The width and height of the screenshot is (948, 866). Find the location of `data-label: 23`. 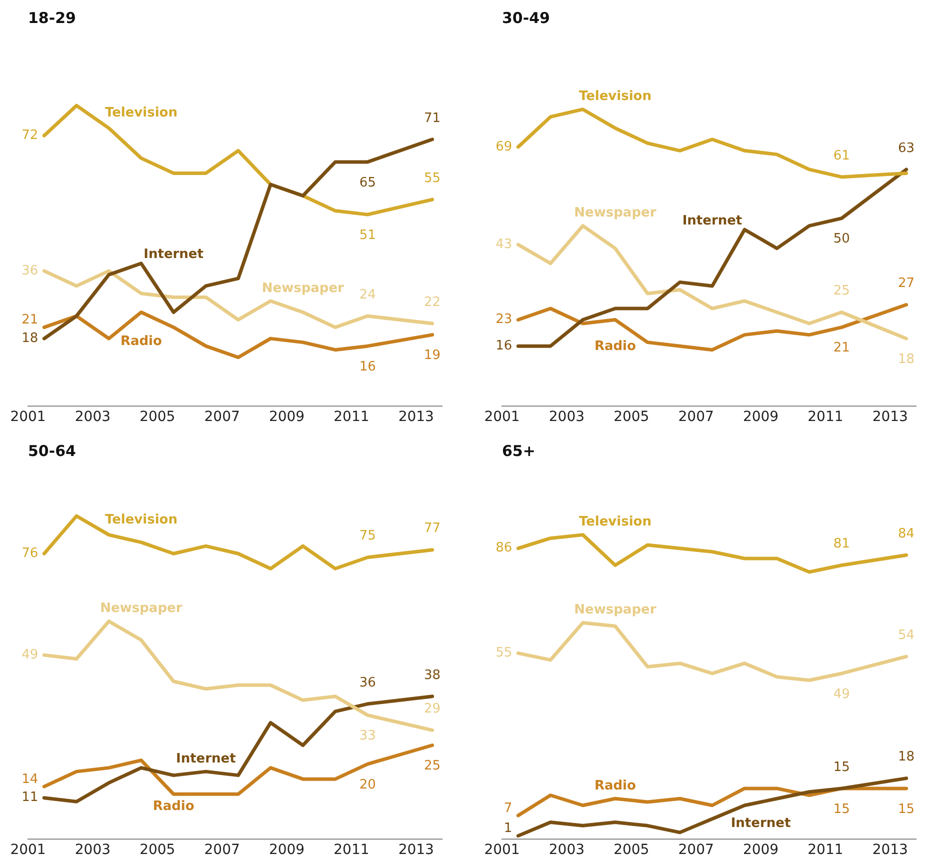

data-label: 23 is located at coordinates (504, 320).